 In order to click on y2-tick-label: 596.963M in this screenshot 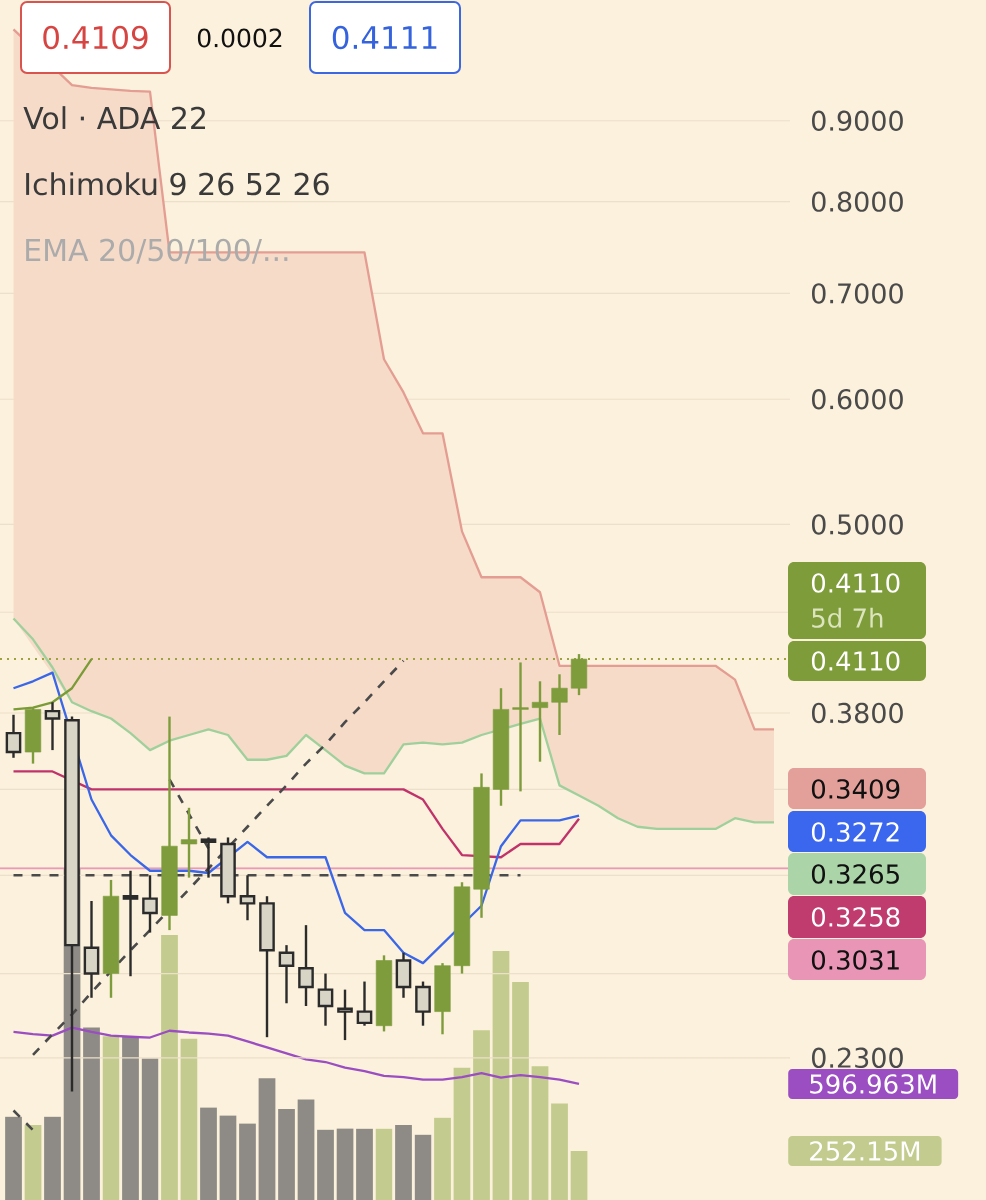, I will do `click(873, 1084)`.